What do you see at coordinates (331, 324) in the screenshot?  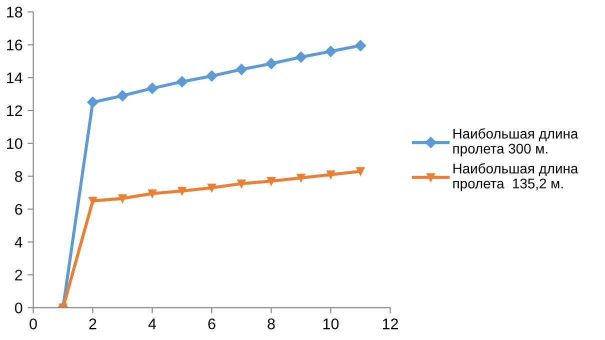 I see `x-tick-label: 10` at bounding box center [331, 324].